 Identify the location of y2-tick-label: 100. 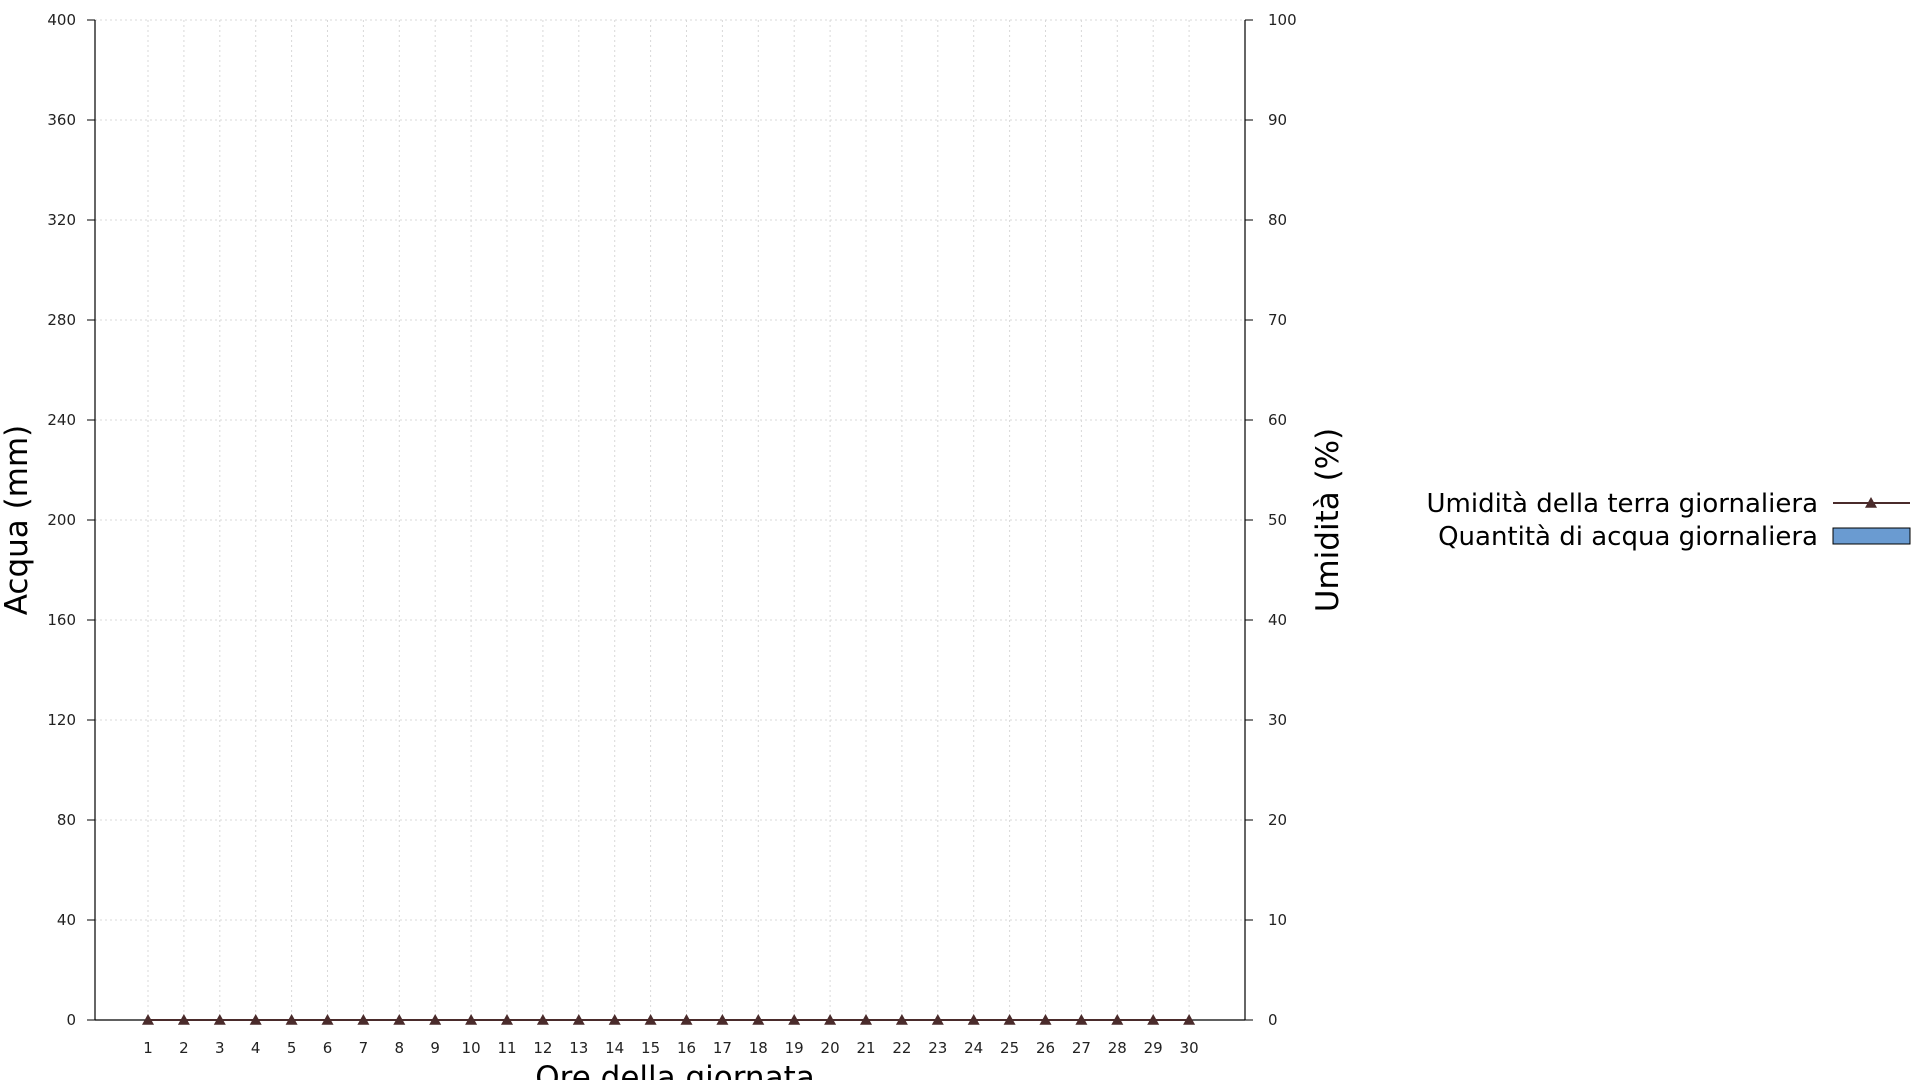
(1282, 20).